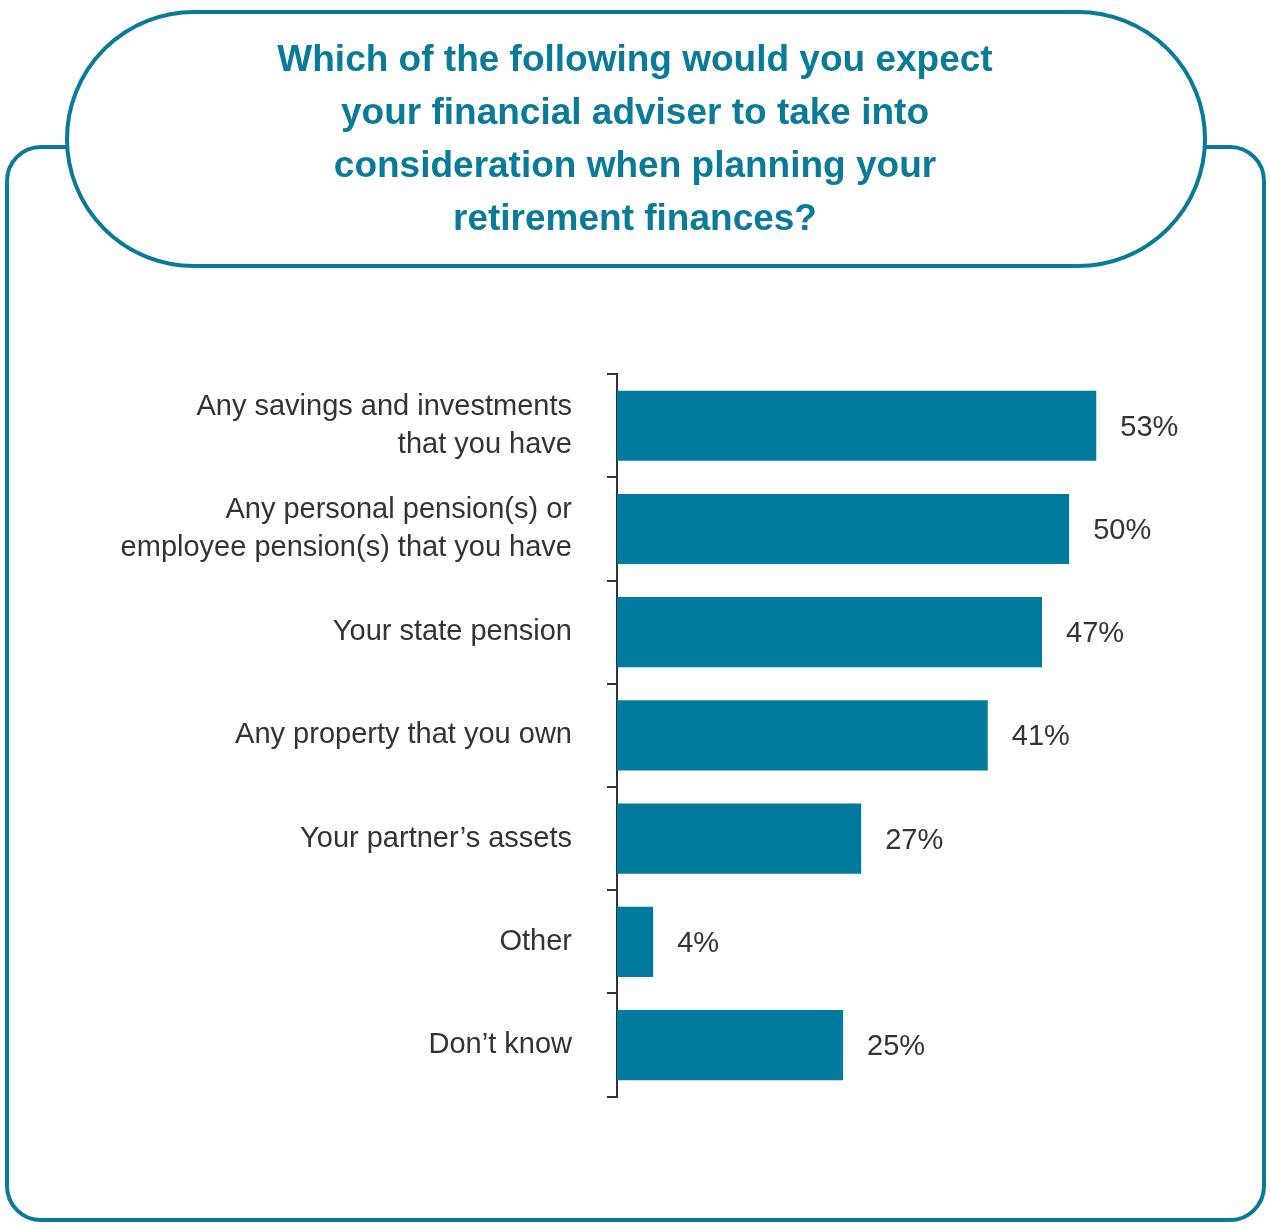 This screenshot has height=1226, width=1270. I want to click on y-tick-label: Your state pension, so click(452, 630).